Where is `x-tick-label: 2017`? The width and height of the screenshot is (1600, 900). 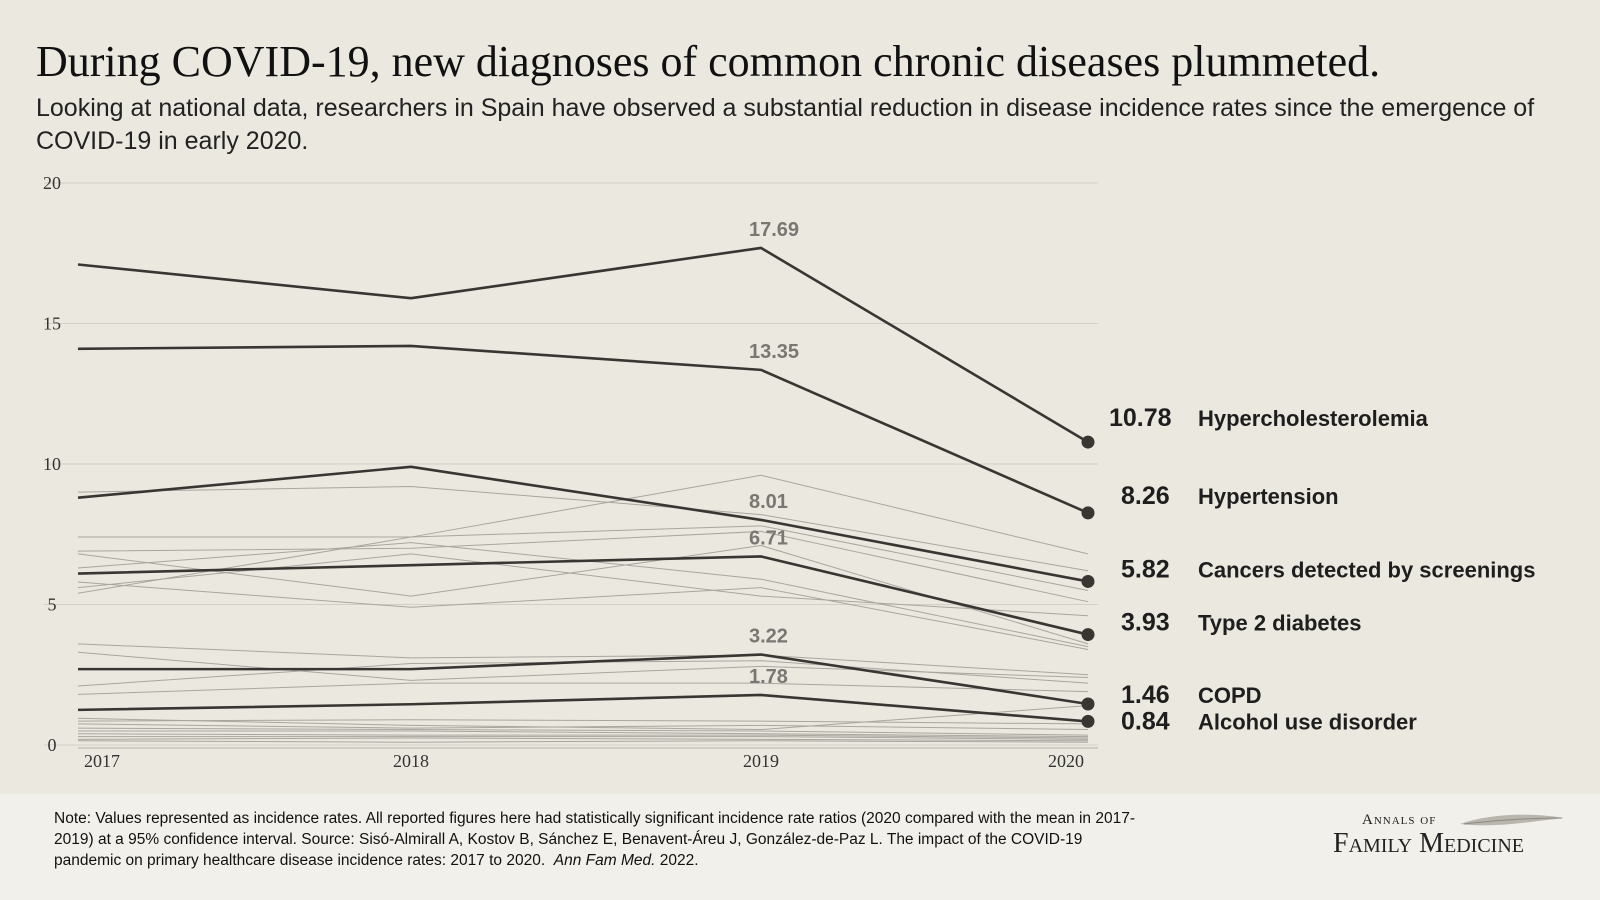 x-tick-label: 2017 is located at coordinates (102, 761).